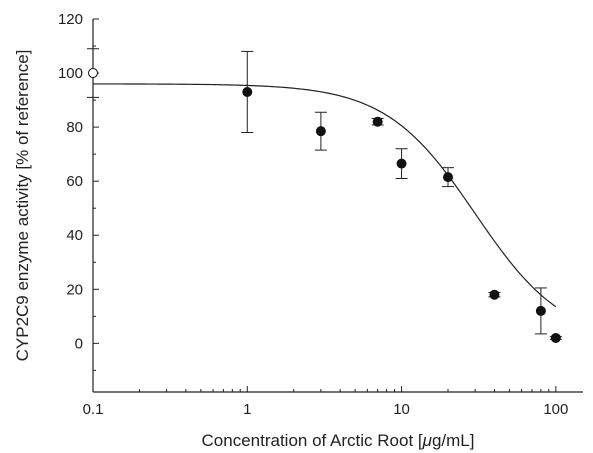 This screenshot has height=453, width=593. Describe the element at coordinates (93, 409) in the screenshot. I see `x-tick-label: 0.1` at that location.